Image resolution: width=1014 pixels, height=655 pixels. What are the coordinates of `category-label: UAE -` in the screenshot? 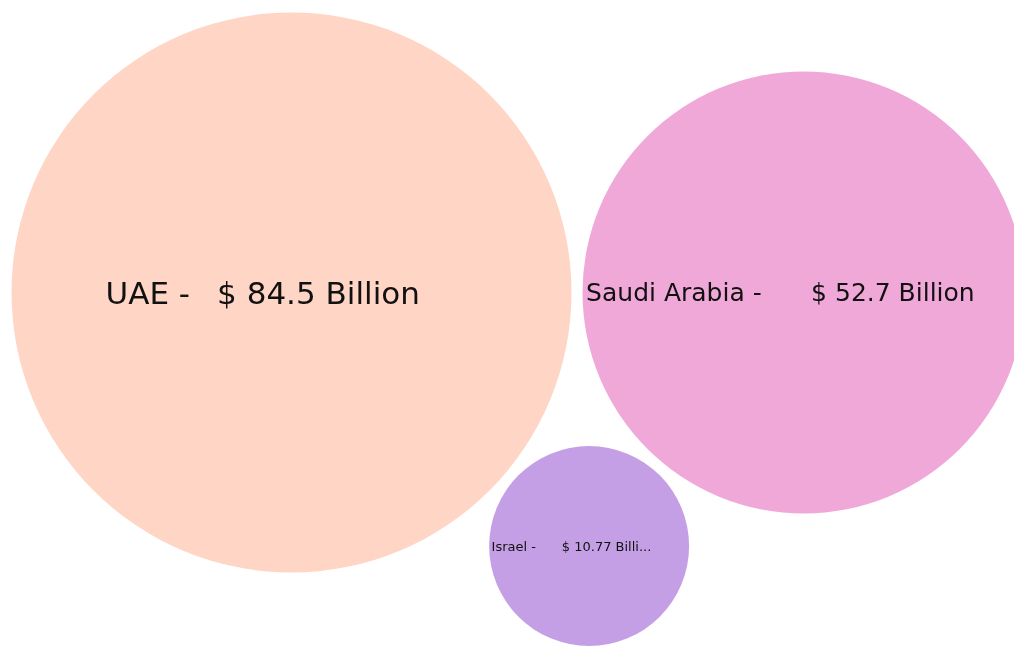 It's located at (148, 292).